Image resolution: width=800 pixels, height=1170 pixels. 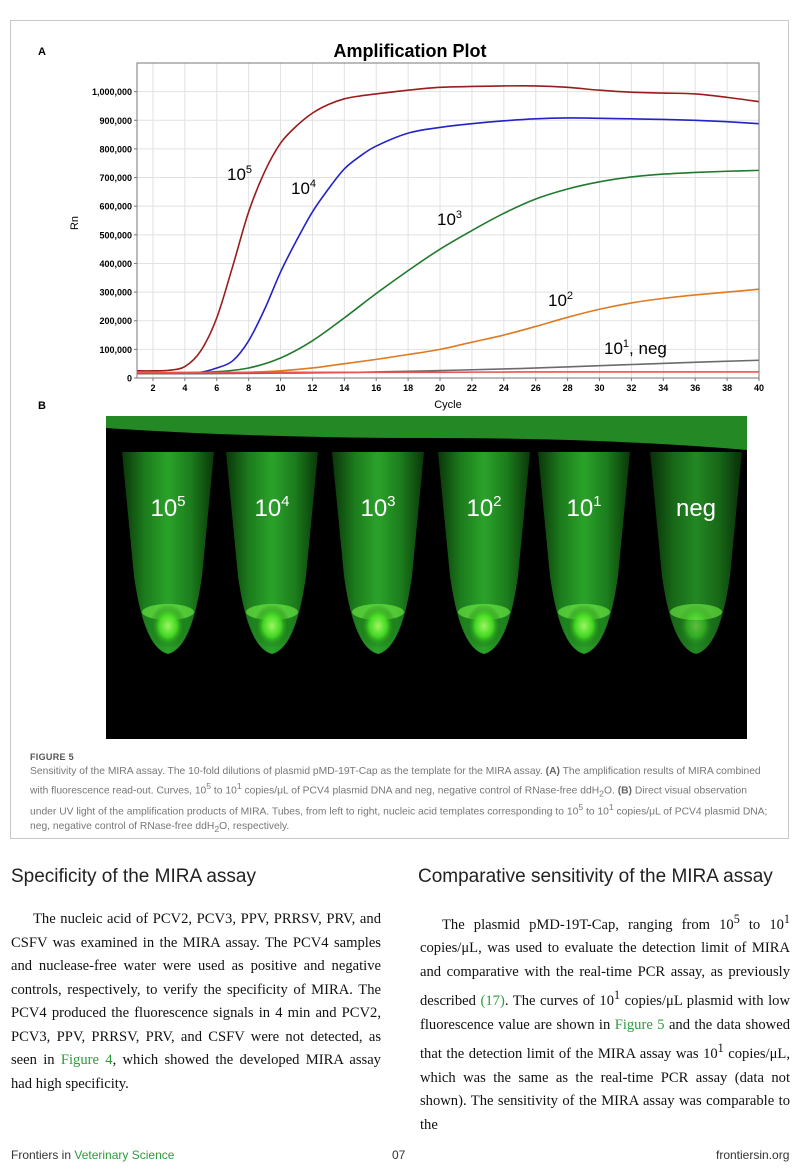 I want to click on x-tick-label: 38, so click(x=727, y=388).